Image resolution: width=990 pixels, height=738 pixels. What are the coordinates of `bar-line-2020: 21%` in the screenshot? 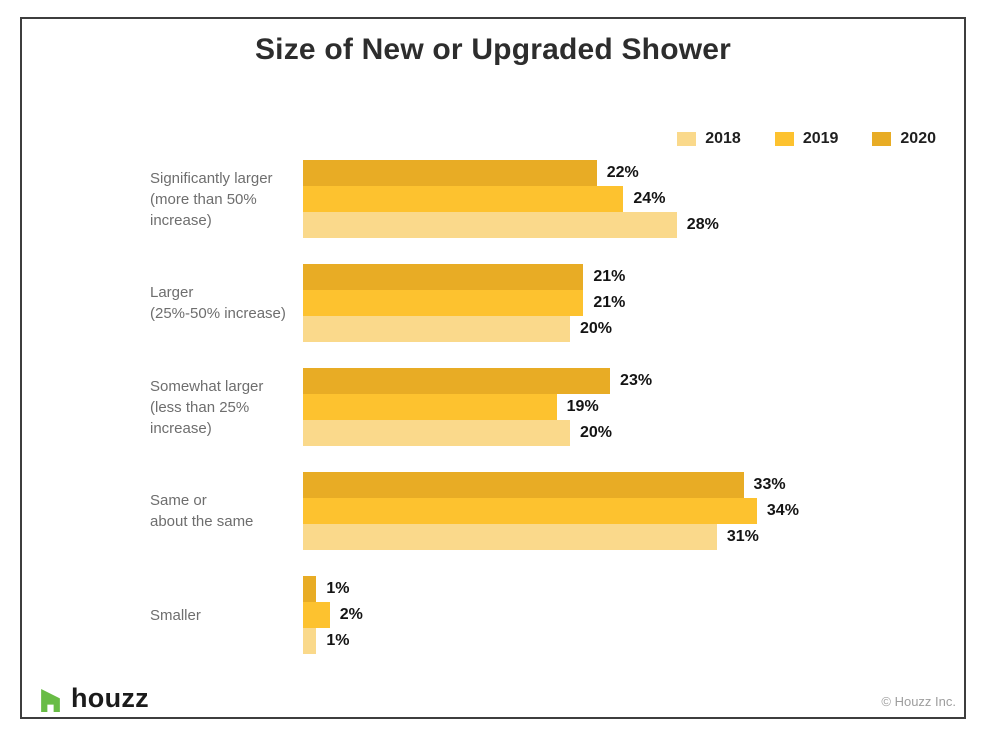 It's located at (621, 277).